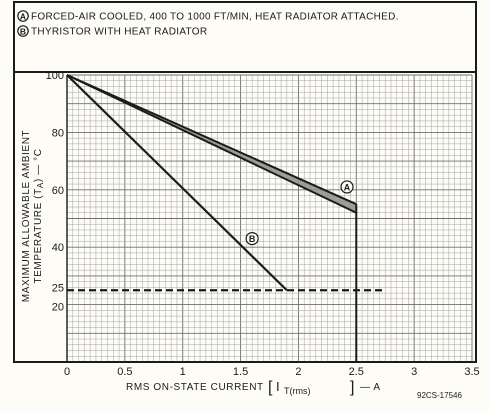 The image size is (490, 411). What do you see at coordinates (119, 32) in the screenshot?
I see `annotation-B-text: THYRISTOR WITH HEAT RADIATOR` at bounding box center [119, 32].